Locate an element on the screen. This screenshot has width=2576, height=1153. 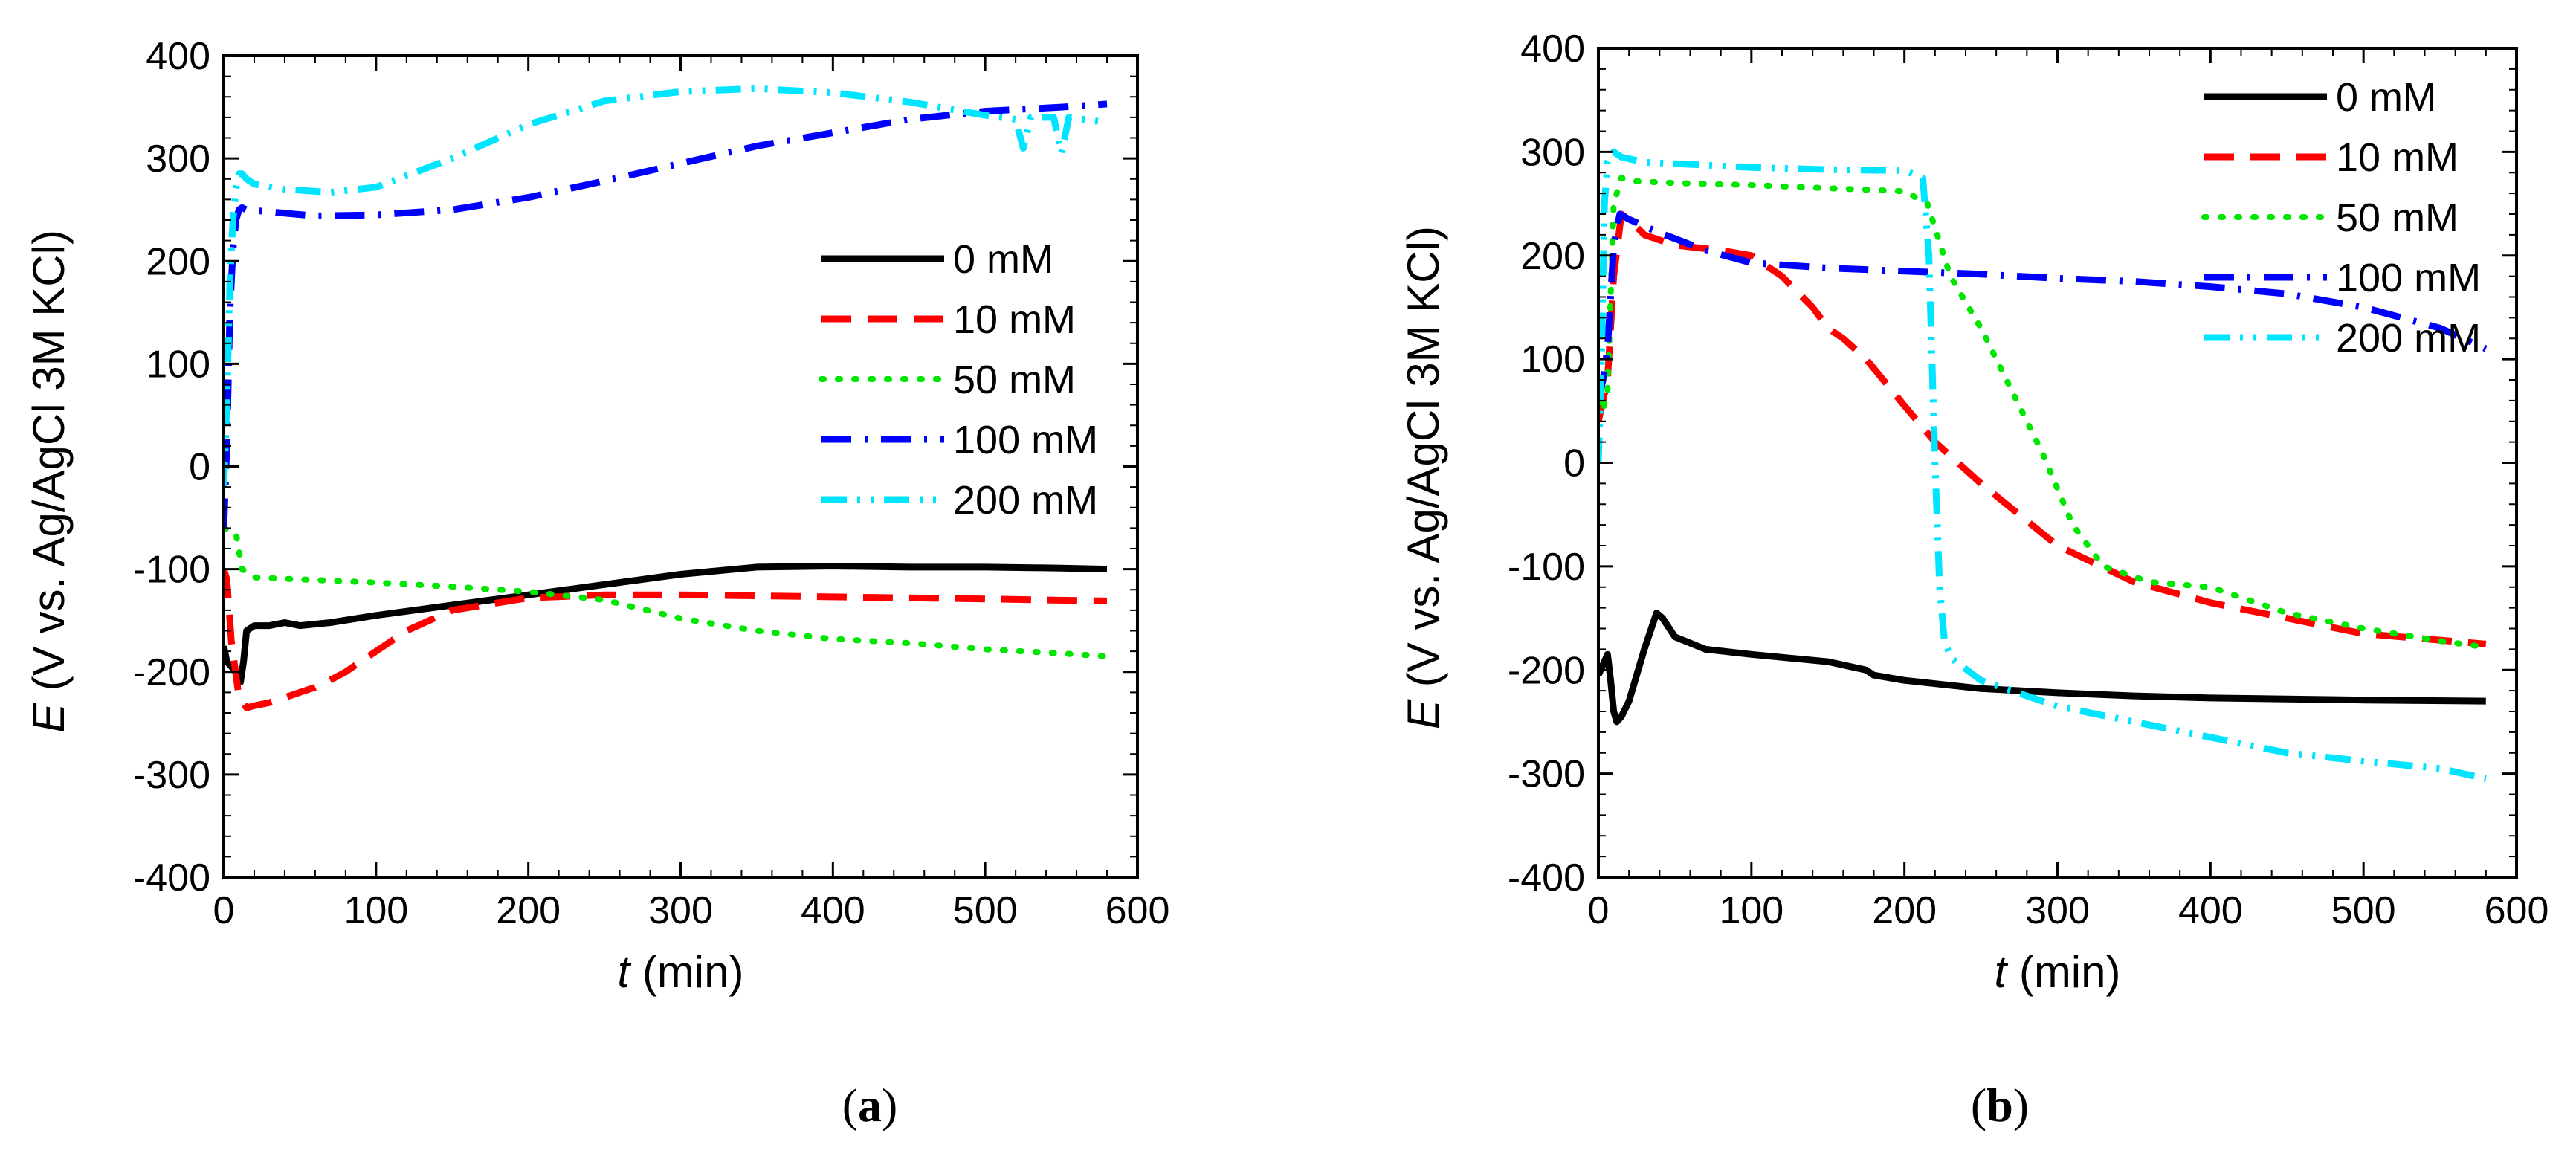
panel-label: (a) is located at coordinates (870, 1105).